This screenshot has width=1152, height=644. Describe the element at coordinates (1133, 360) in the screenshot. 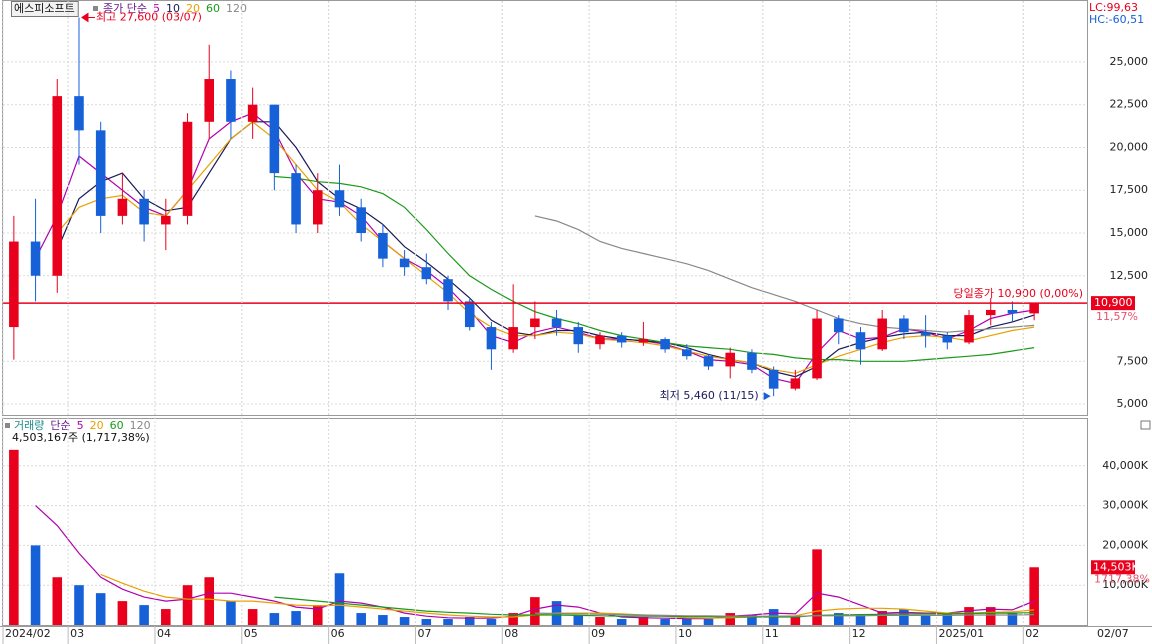

I see `y-tick-label: 7,500` at that location.